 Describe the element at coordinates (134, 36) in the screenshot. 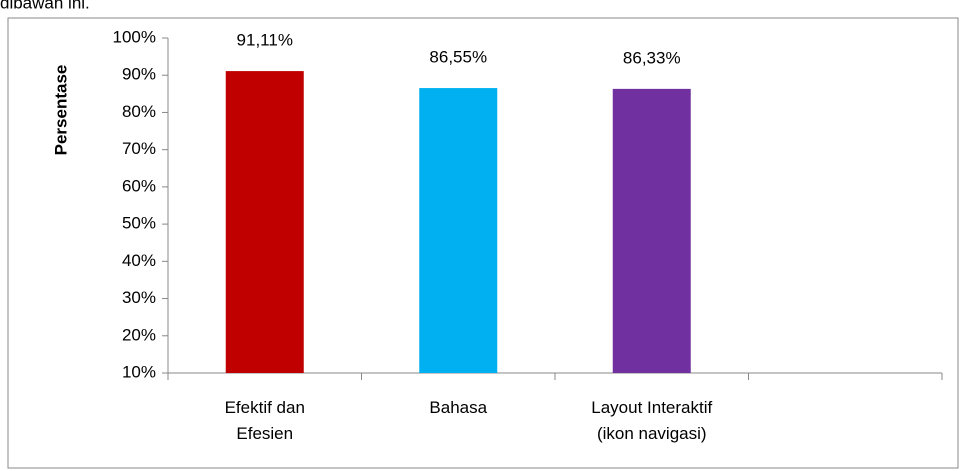

I see `y-tick-label: 100%` at that location.